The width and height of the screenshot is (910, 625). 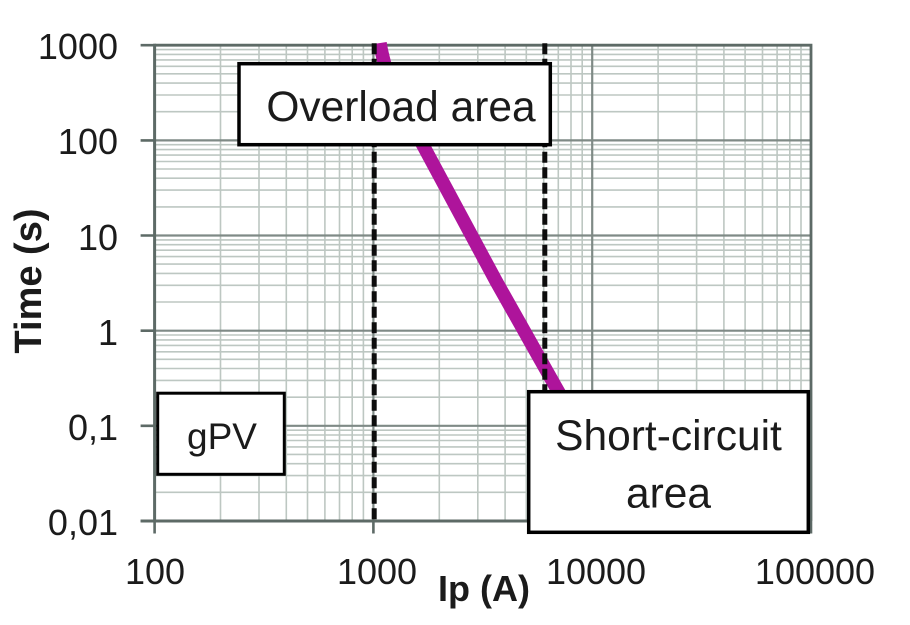 What do you see at coordinates (668, 436) in the screenshot?
I see `svg-text: Short-circuit` at bounding box center [668, 436].